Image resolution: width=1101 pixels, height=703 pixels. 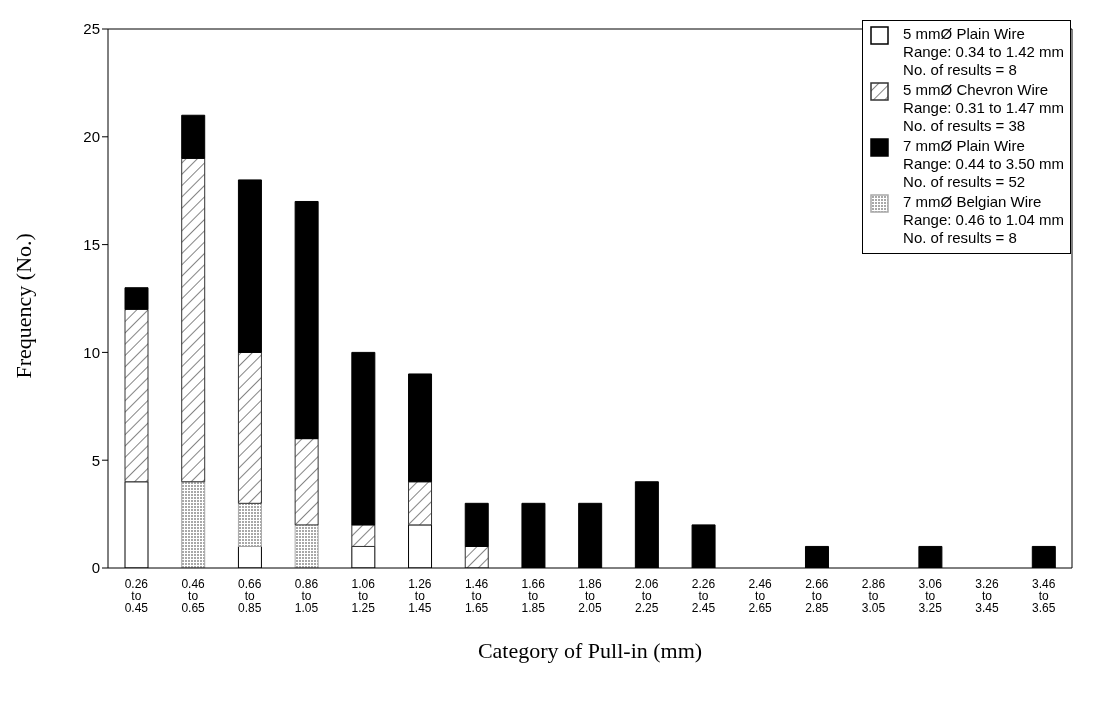 I want to click on y-tick-label: 15, so click(x=91, y=244).